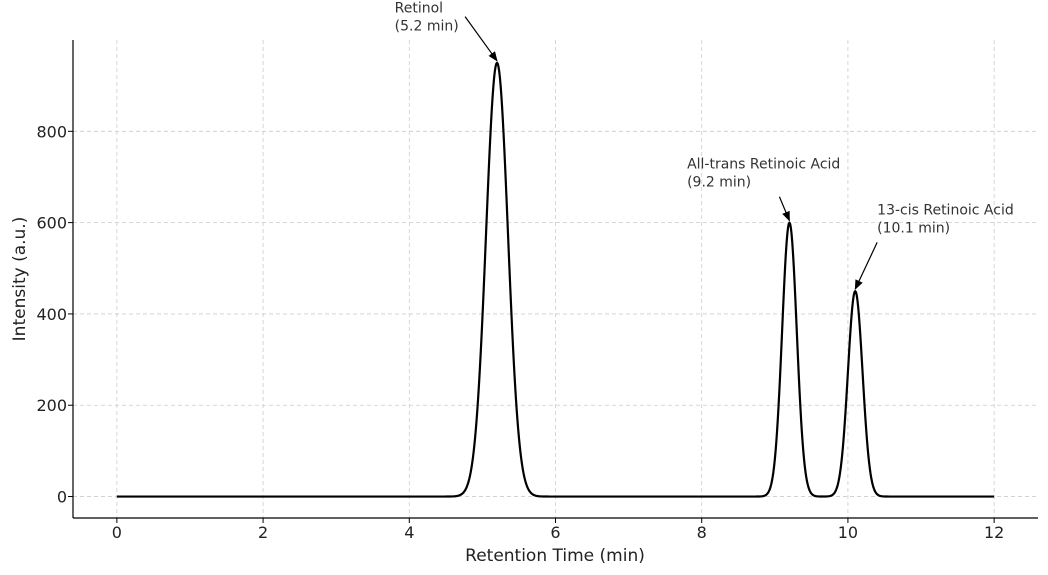  I want to click on x-axis-label: Retention Time (min), so click(555, 556).